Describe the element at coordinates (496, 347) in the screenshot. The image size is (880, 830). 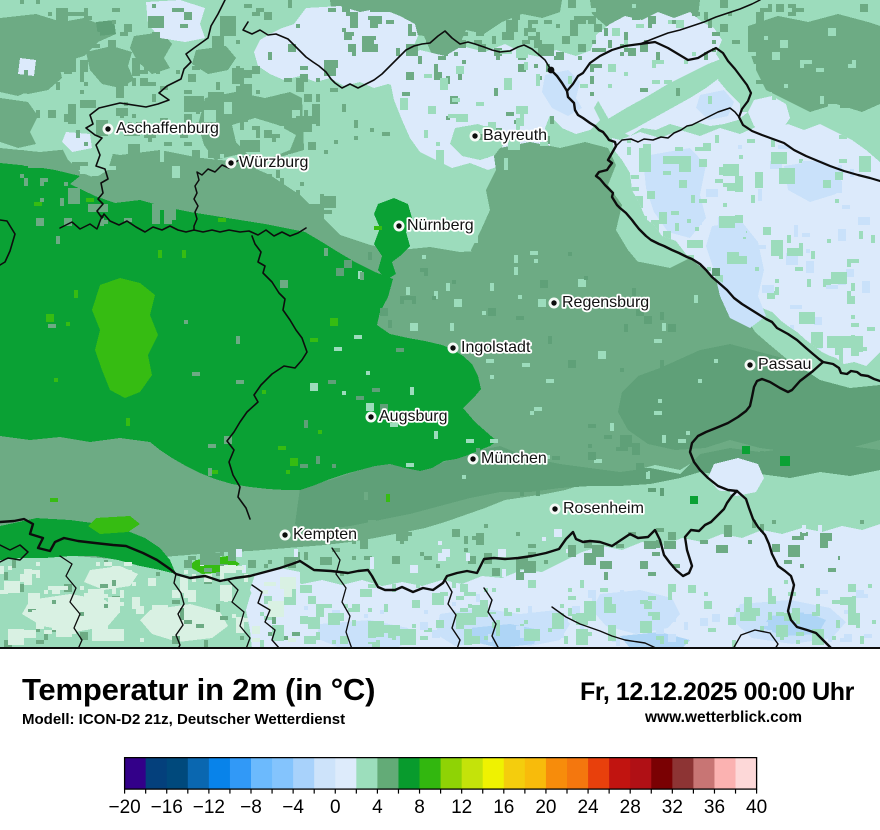
I see `svg-text: Ingolstadt` at that location.